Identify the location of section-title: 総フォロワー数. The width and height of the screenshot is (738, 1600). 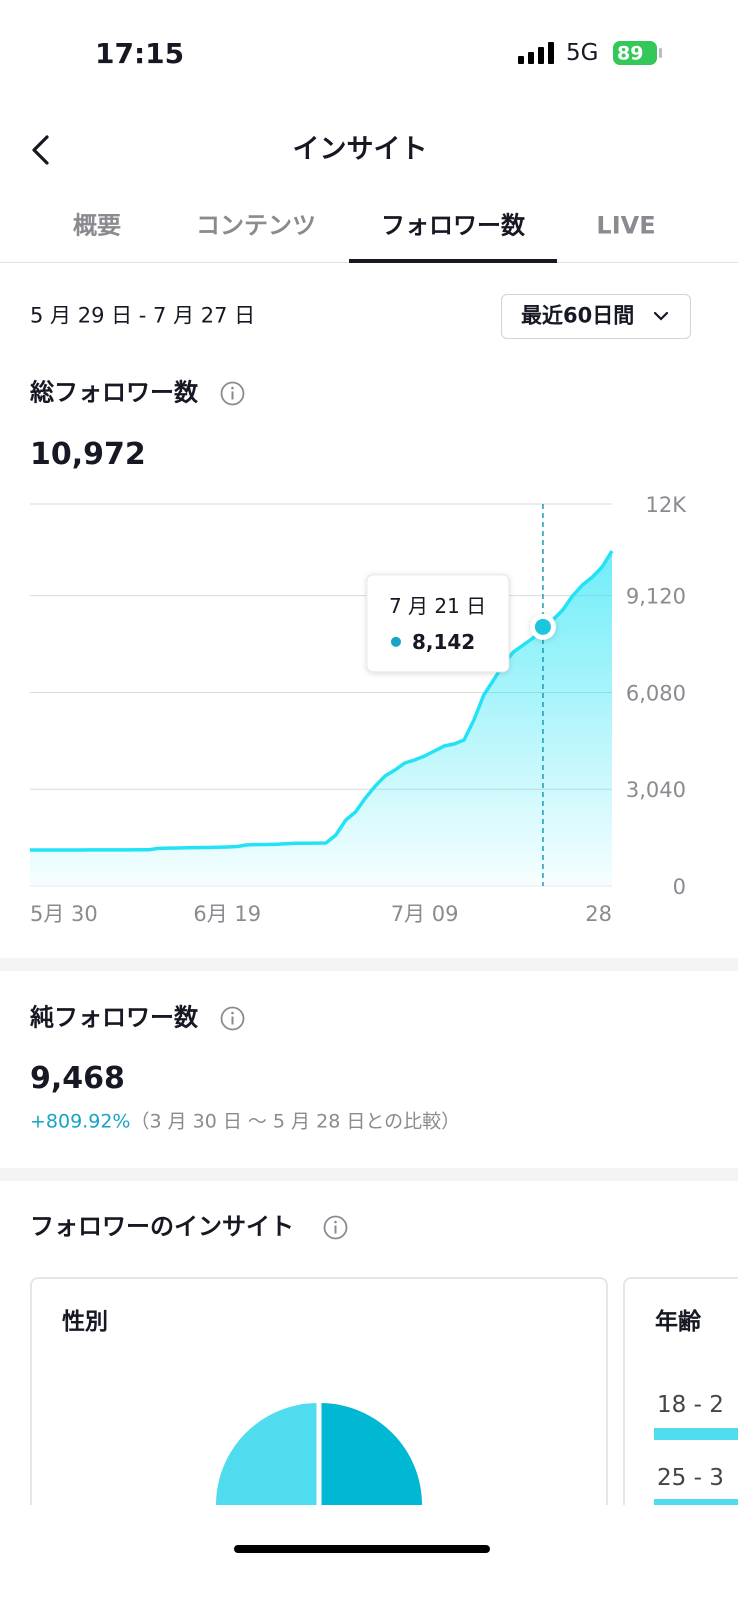
(114, 392).